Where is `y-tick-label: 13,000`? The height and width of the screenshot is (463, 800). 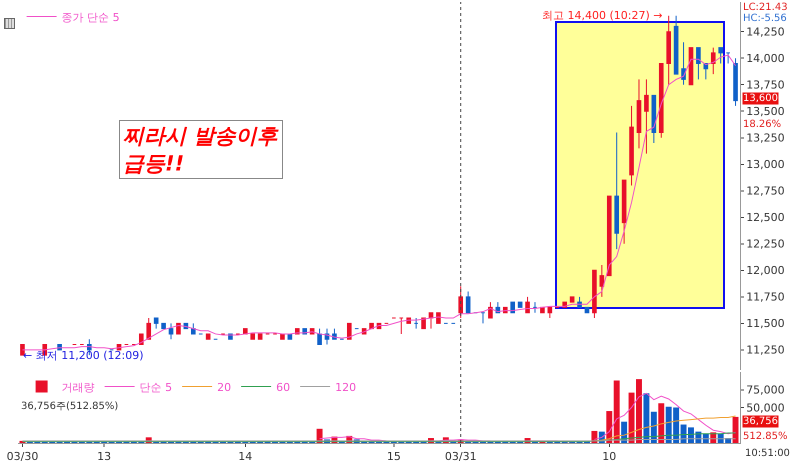 y-tick-label: 13,000 is located at coordinates (765, 165).